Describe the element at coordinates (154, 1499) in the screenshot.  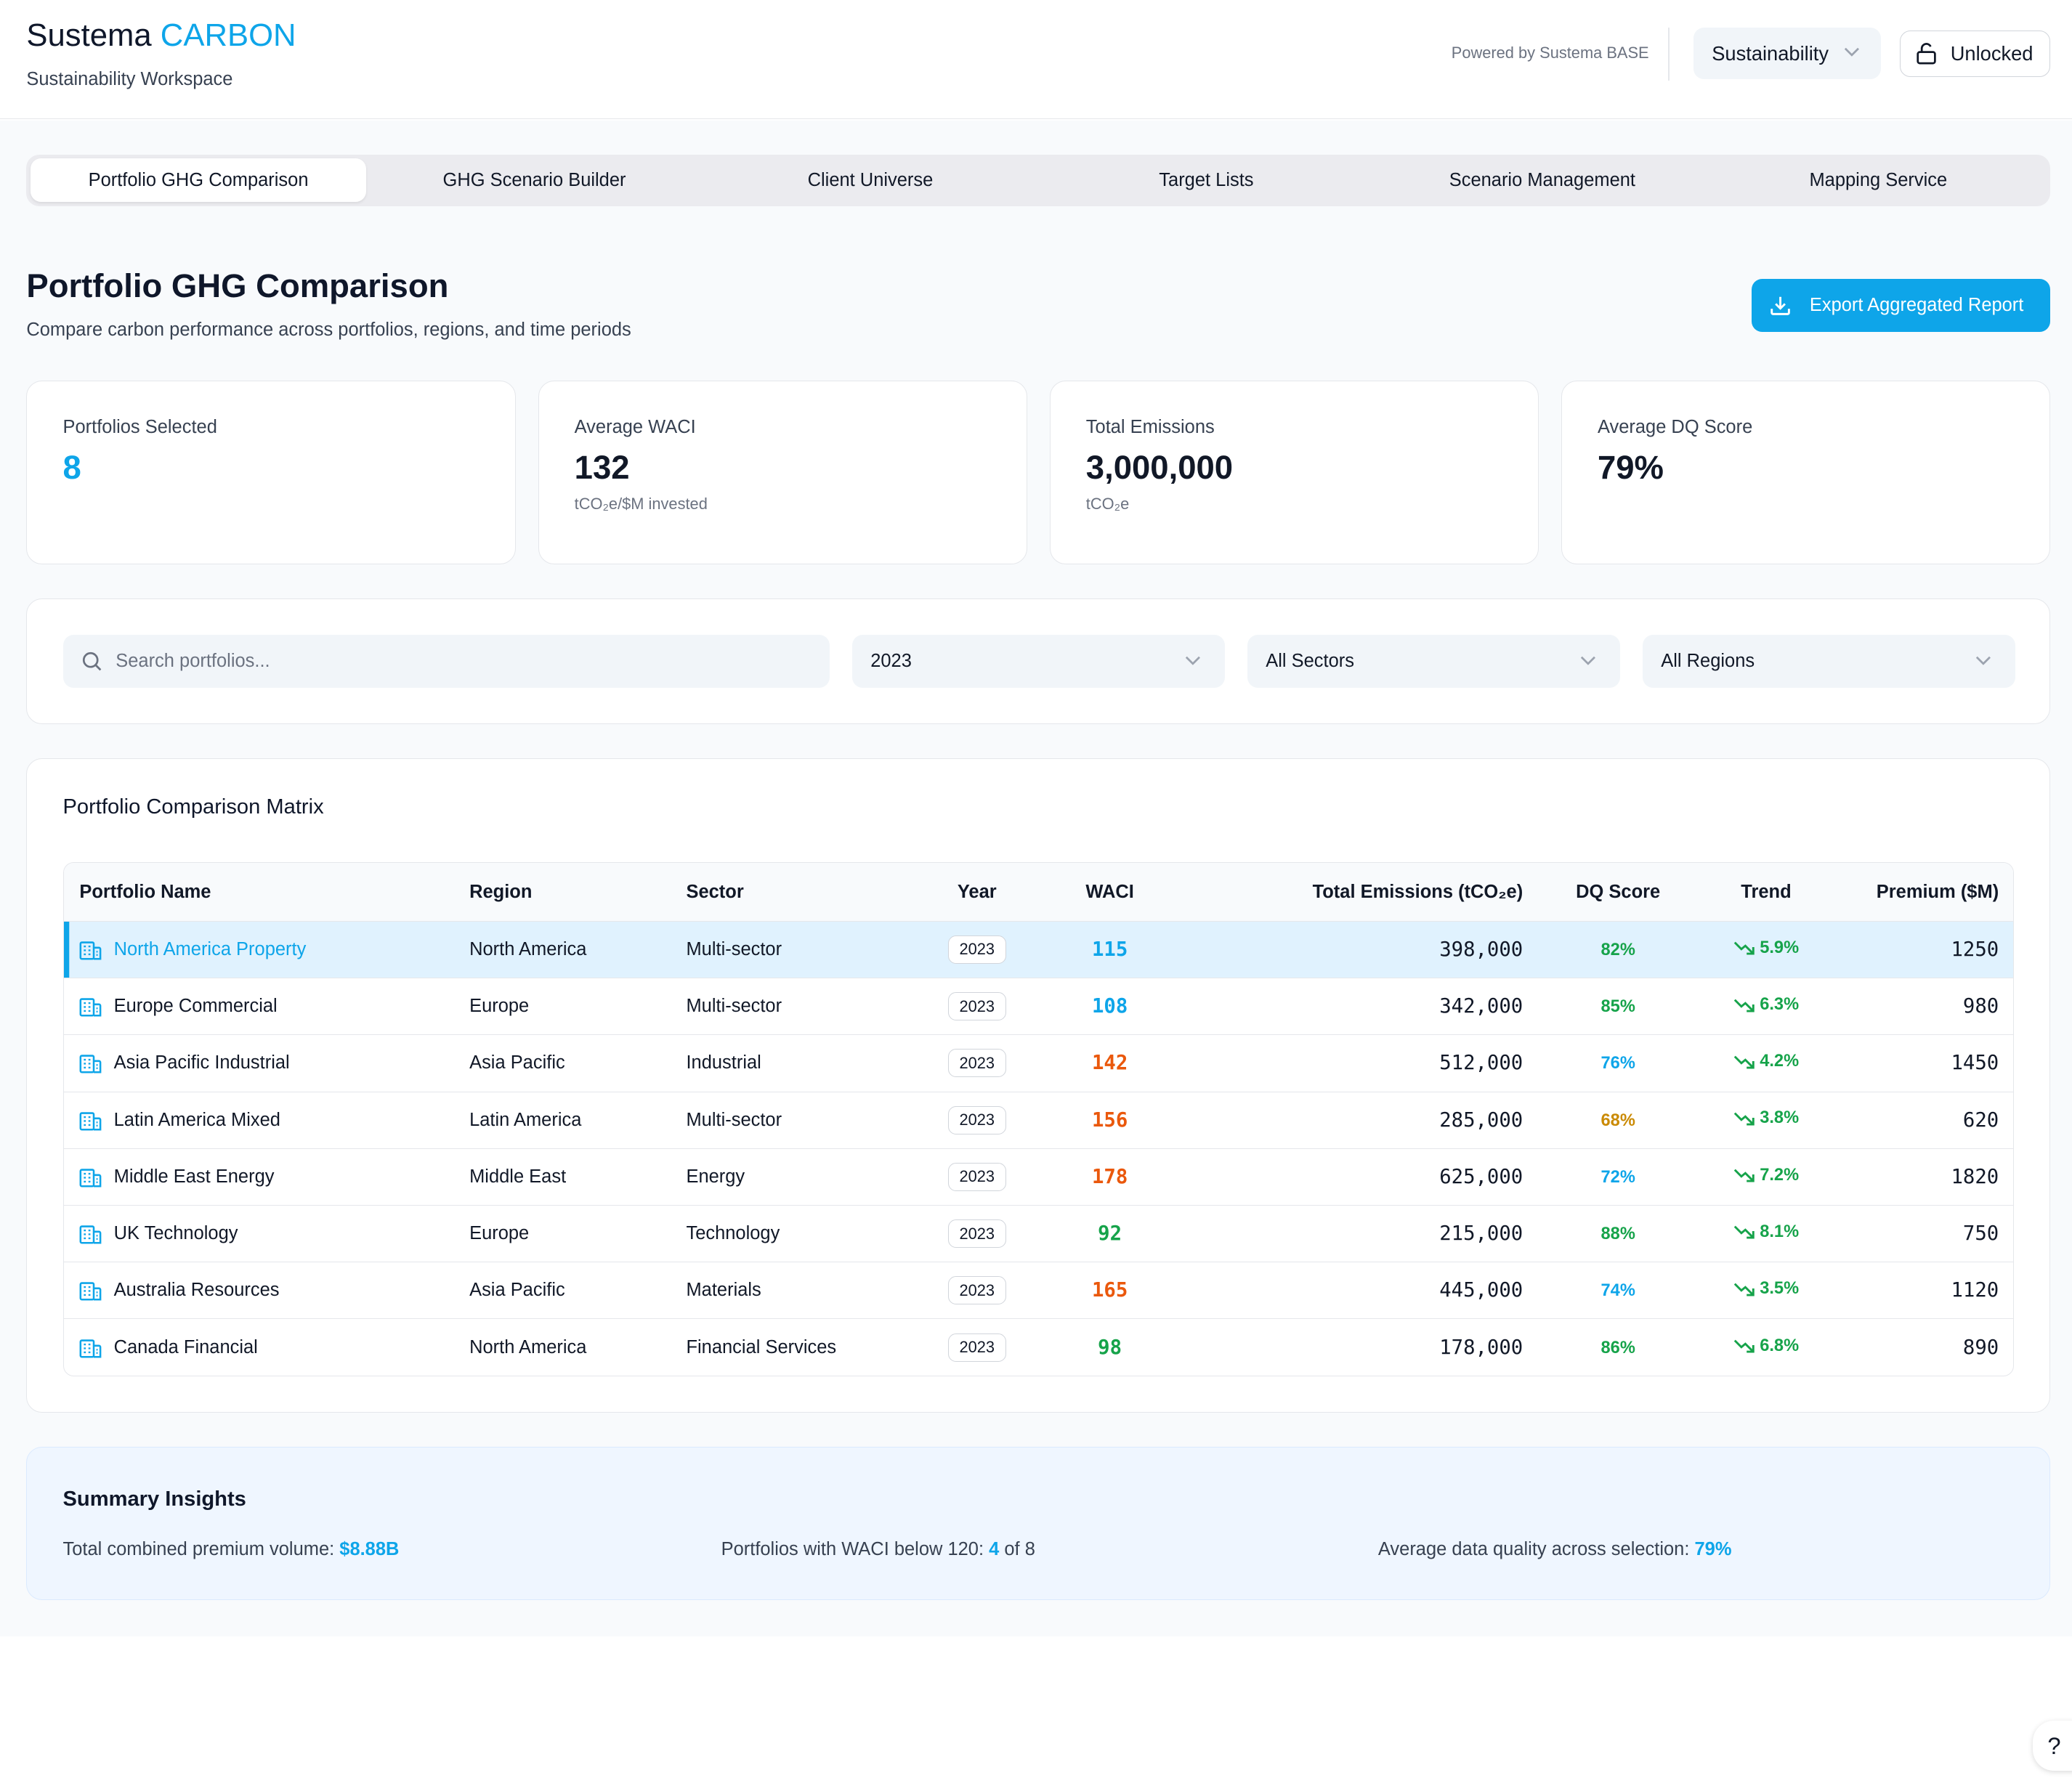
I see `insights-title: Summary Insights` at that location.